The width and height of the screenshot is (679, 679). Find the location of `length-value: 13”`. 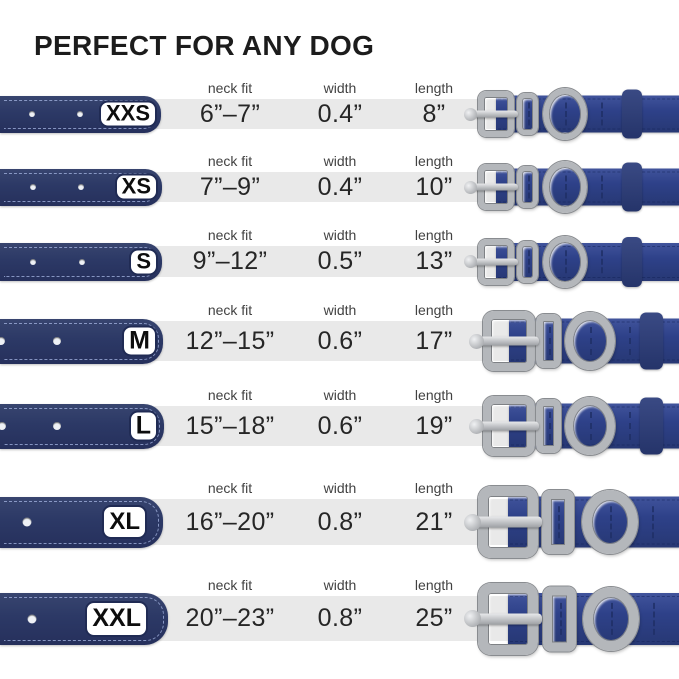

length-value: 13” is located at coordinates (434, 261).